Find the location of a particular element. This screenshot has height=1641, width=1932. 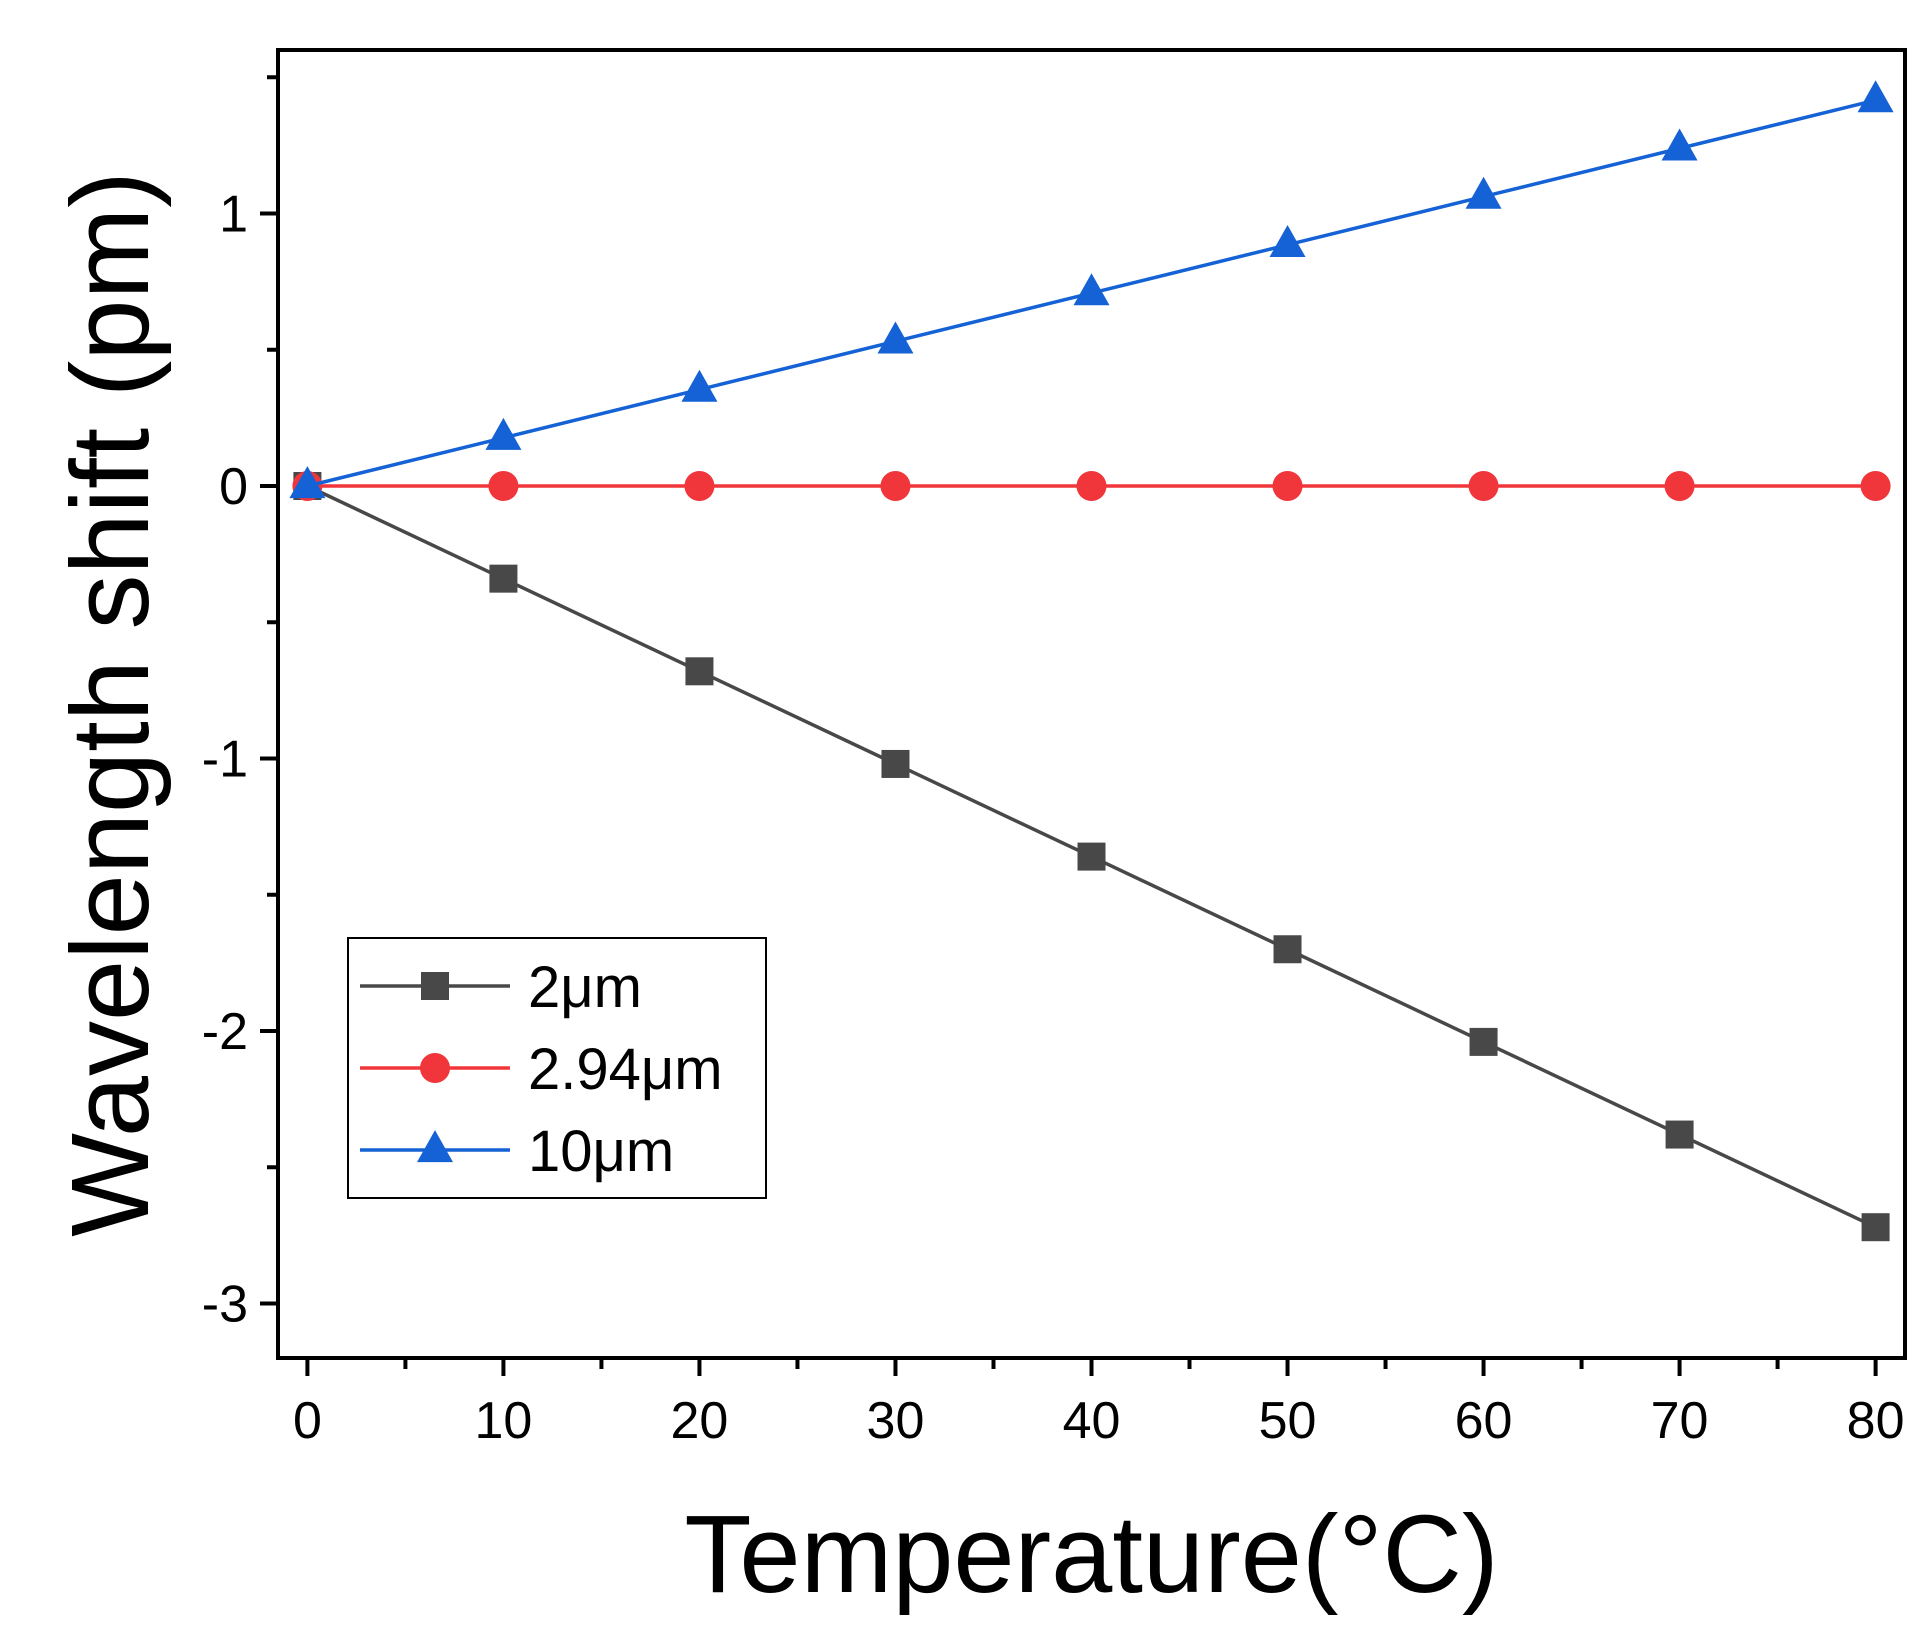

legend-label: 2μm is located at coordinates (585, 987).